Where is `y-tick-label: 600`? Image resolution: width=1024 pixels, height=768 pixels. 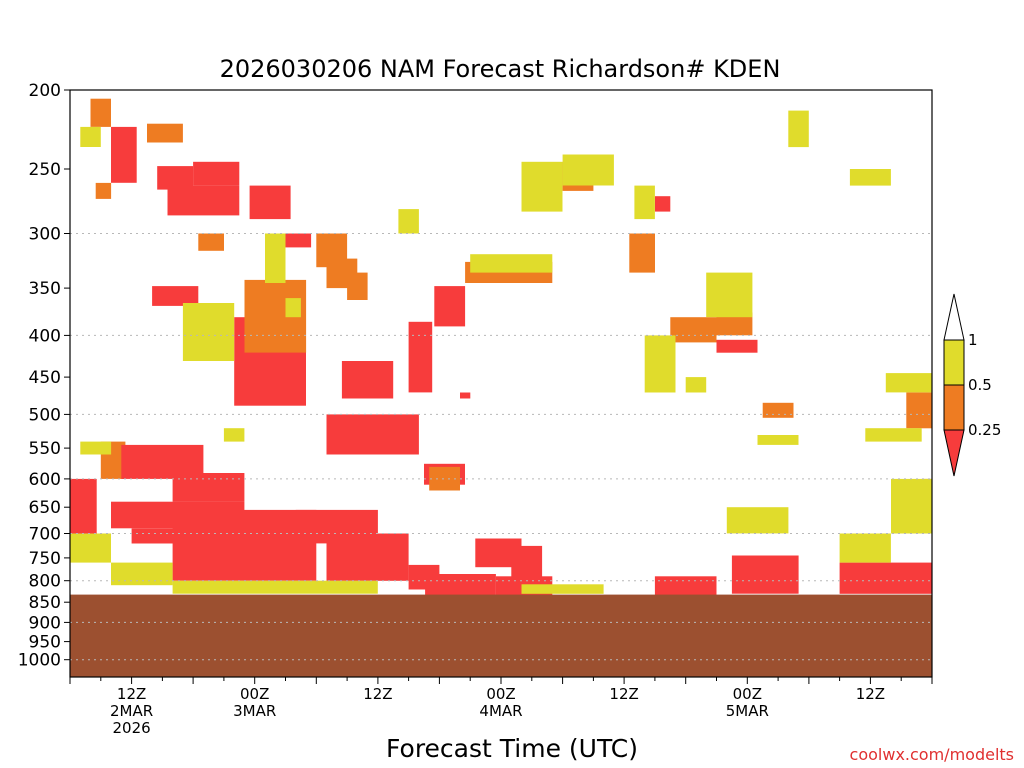 y-tick-label: 600 is located at coordinates (45, 480).